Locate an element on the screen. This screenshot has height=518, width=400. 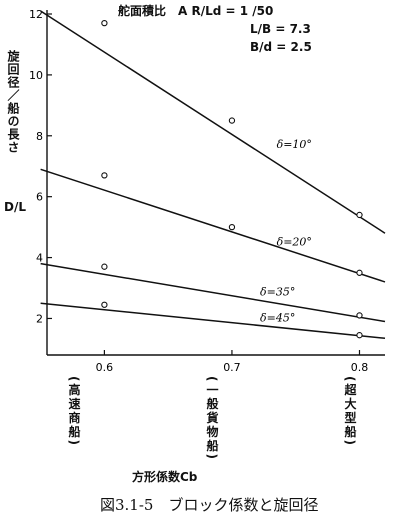
series-label: δ=35° is located at coordinates (277, 292).